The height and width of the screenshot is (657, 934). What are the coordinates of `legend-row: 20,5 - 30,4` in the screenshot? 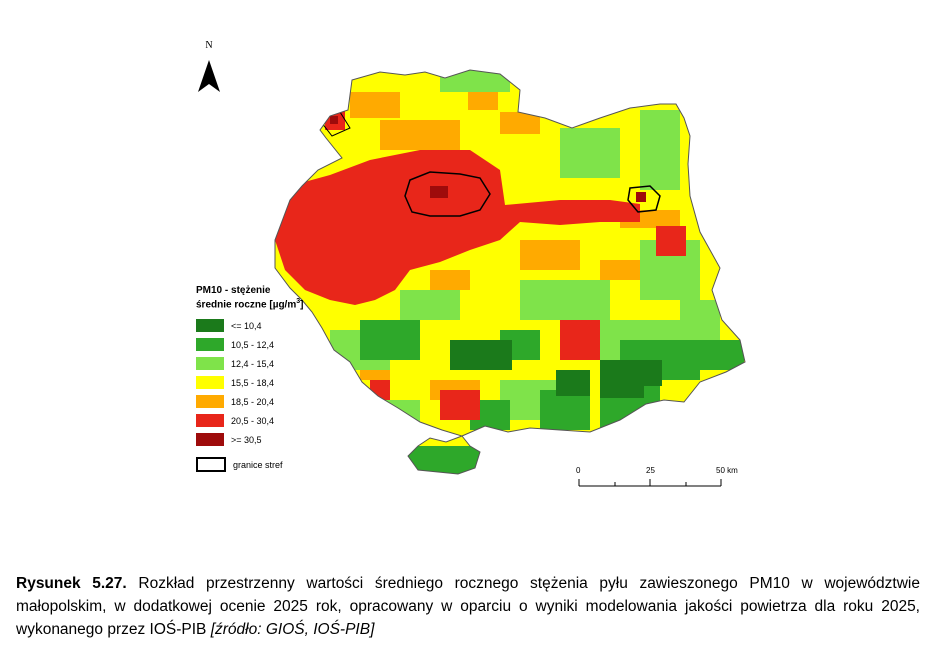 It's located at (266, 420).